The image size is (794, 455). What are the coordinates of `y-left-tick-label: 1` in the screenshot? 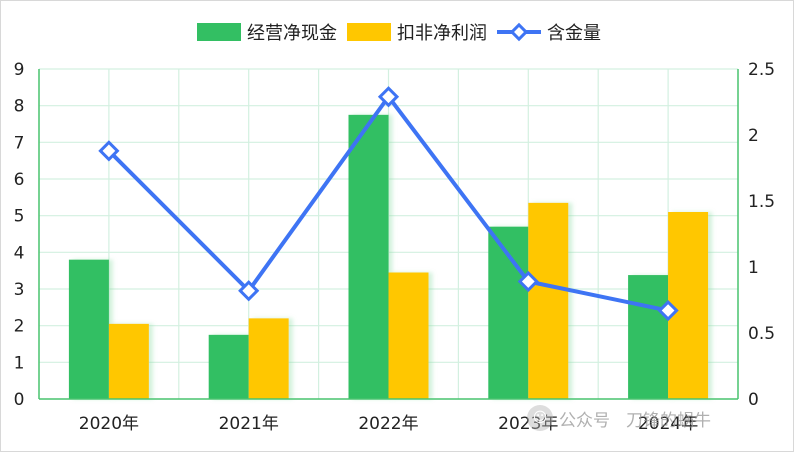 It's located at (19, 363).